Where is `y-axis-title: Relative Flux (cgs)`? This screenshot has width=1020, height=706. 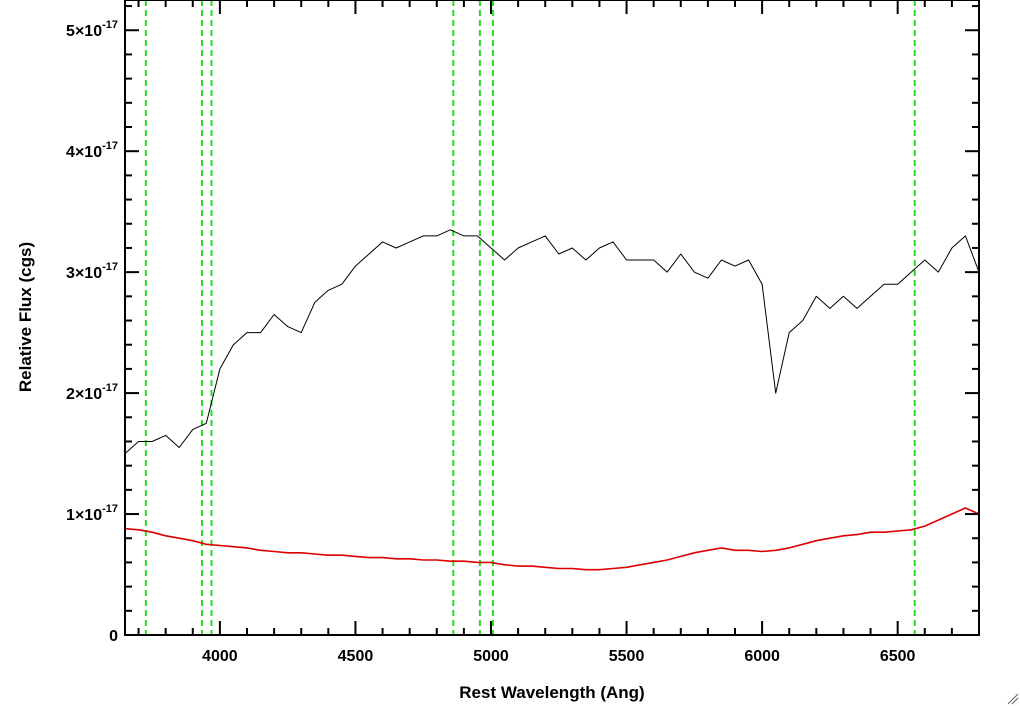 y-axis-title: Relative Flux (cgs) is located at coordinates (25, 317).